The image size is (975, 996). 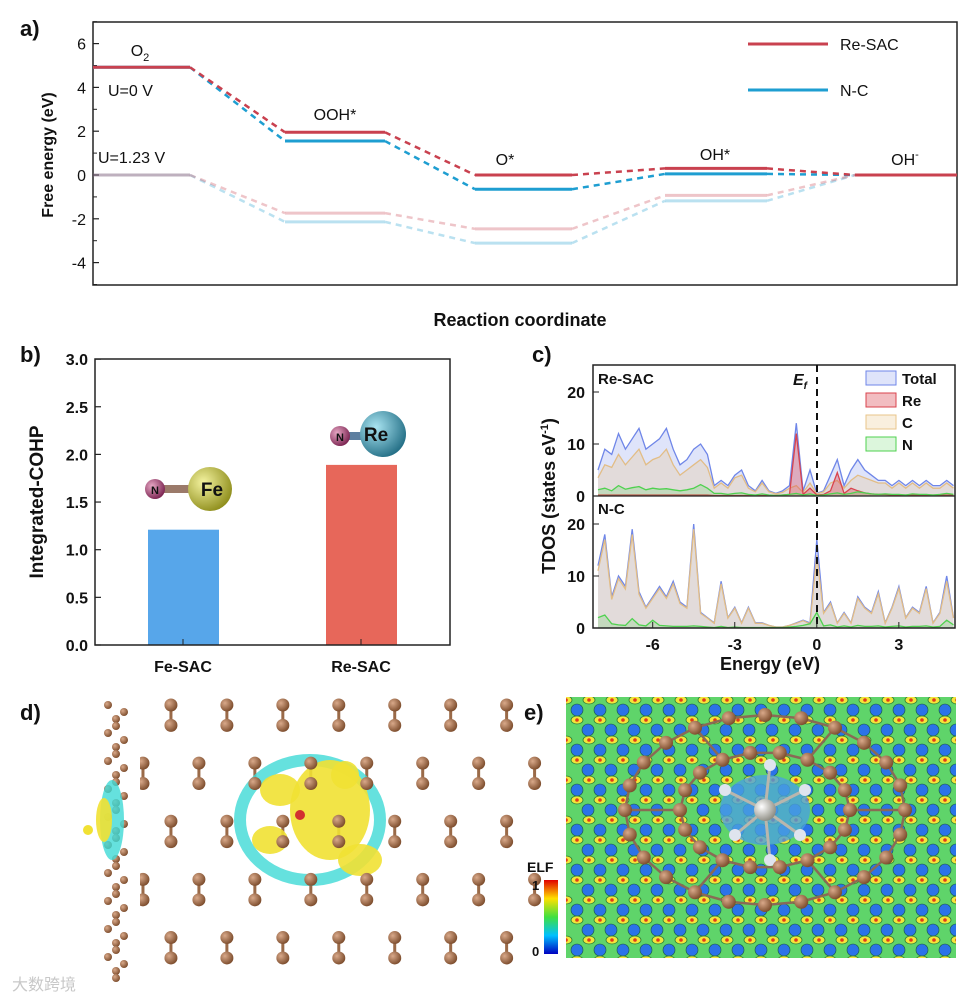 What do you see at coordinates (821, 876) in the screenshot?
I see `bond` at bounding box center [821, 876].